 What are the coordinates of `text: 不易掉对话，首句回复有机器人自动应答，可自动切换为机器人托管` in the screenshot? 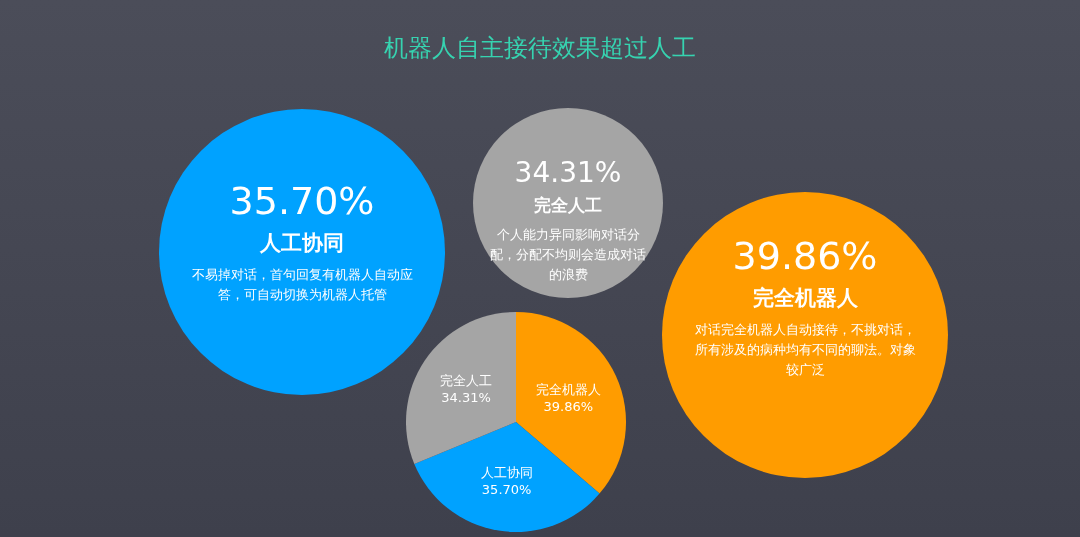 It's located at (302, 284).